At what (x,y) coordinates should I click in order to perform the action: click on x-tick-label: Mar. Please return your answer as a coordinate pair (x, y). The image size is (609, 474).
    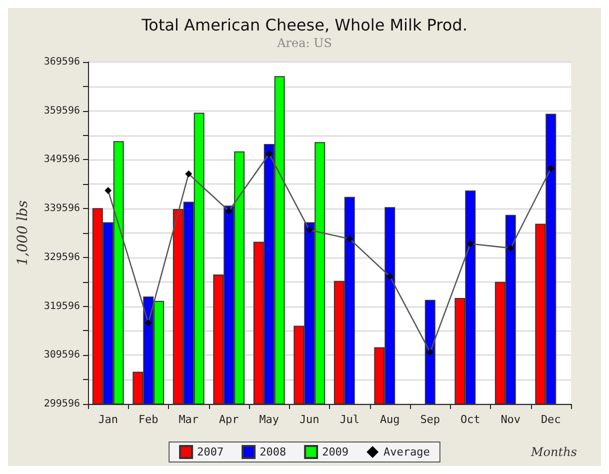
    Looking at the image, I should click on (188, 419).